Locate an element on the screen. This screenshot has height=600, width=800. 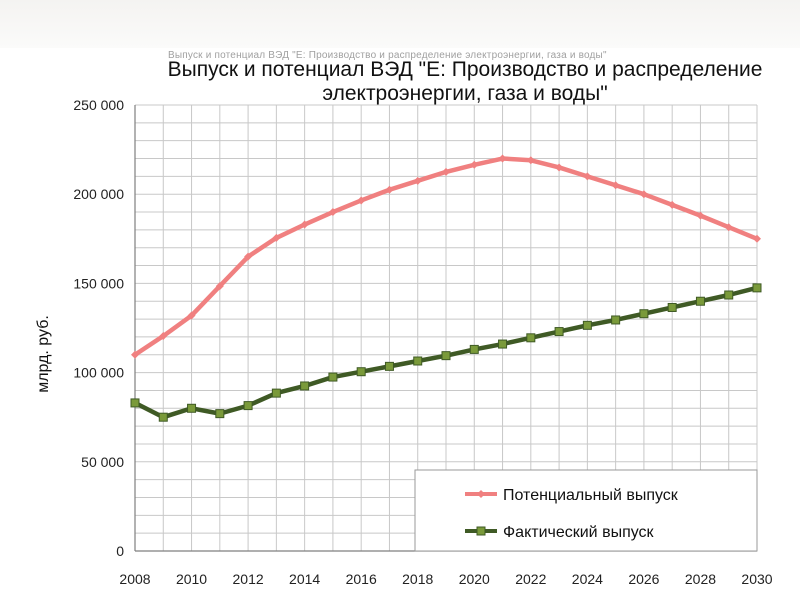
x-tick-label: 2016 is located at coordinates (361, 579).